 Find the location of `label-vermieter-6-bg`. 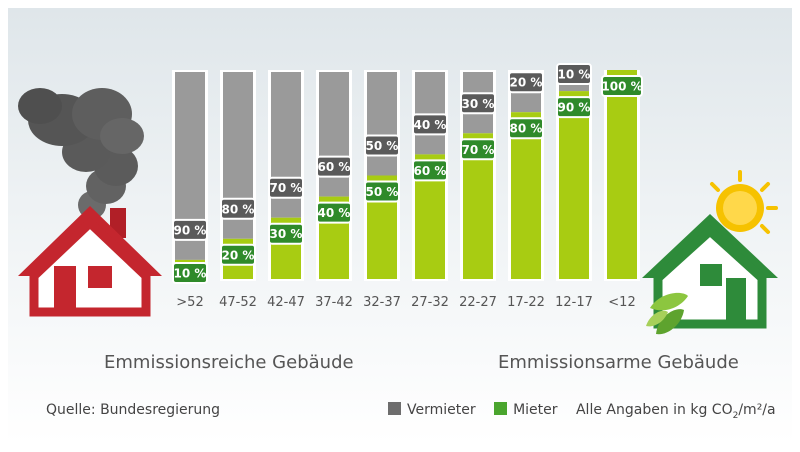

label-vermieter-6-bg is located at coordinates (478, 103).